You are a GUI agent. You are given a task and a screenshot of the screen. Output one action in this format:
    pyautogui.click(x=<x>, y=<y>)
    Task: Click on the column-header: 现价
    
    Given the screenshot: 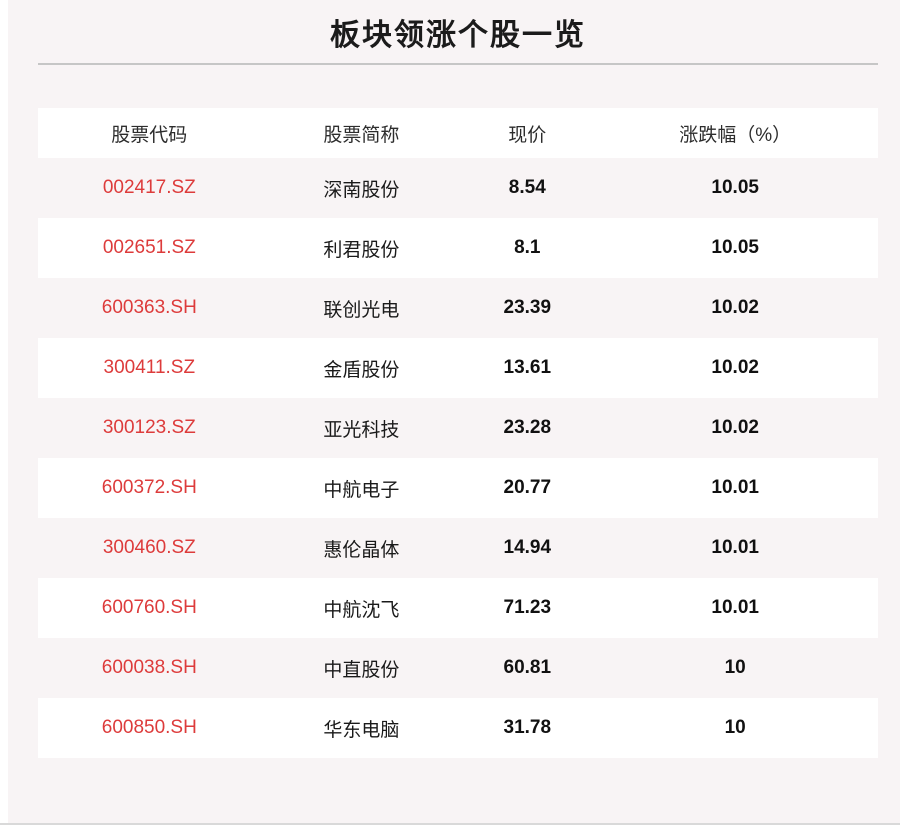 What is the action you would take?
    pyautogui.click(x=527, y=135)
    